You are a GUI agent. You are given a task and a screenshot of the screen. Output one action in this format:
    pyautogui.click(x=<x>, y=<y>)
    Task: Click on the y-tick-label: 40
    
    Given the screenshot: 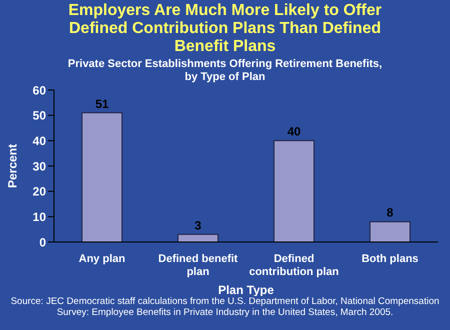 What is the action you would take?
    pyautogui.click(x=39, y=141)
    